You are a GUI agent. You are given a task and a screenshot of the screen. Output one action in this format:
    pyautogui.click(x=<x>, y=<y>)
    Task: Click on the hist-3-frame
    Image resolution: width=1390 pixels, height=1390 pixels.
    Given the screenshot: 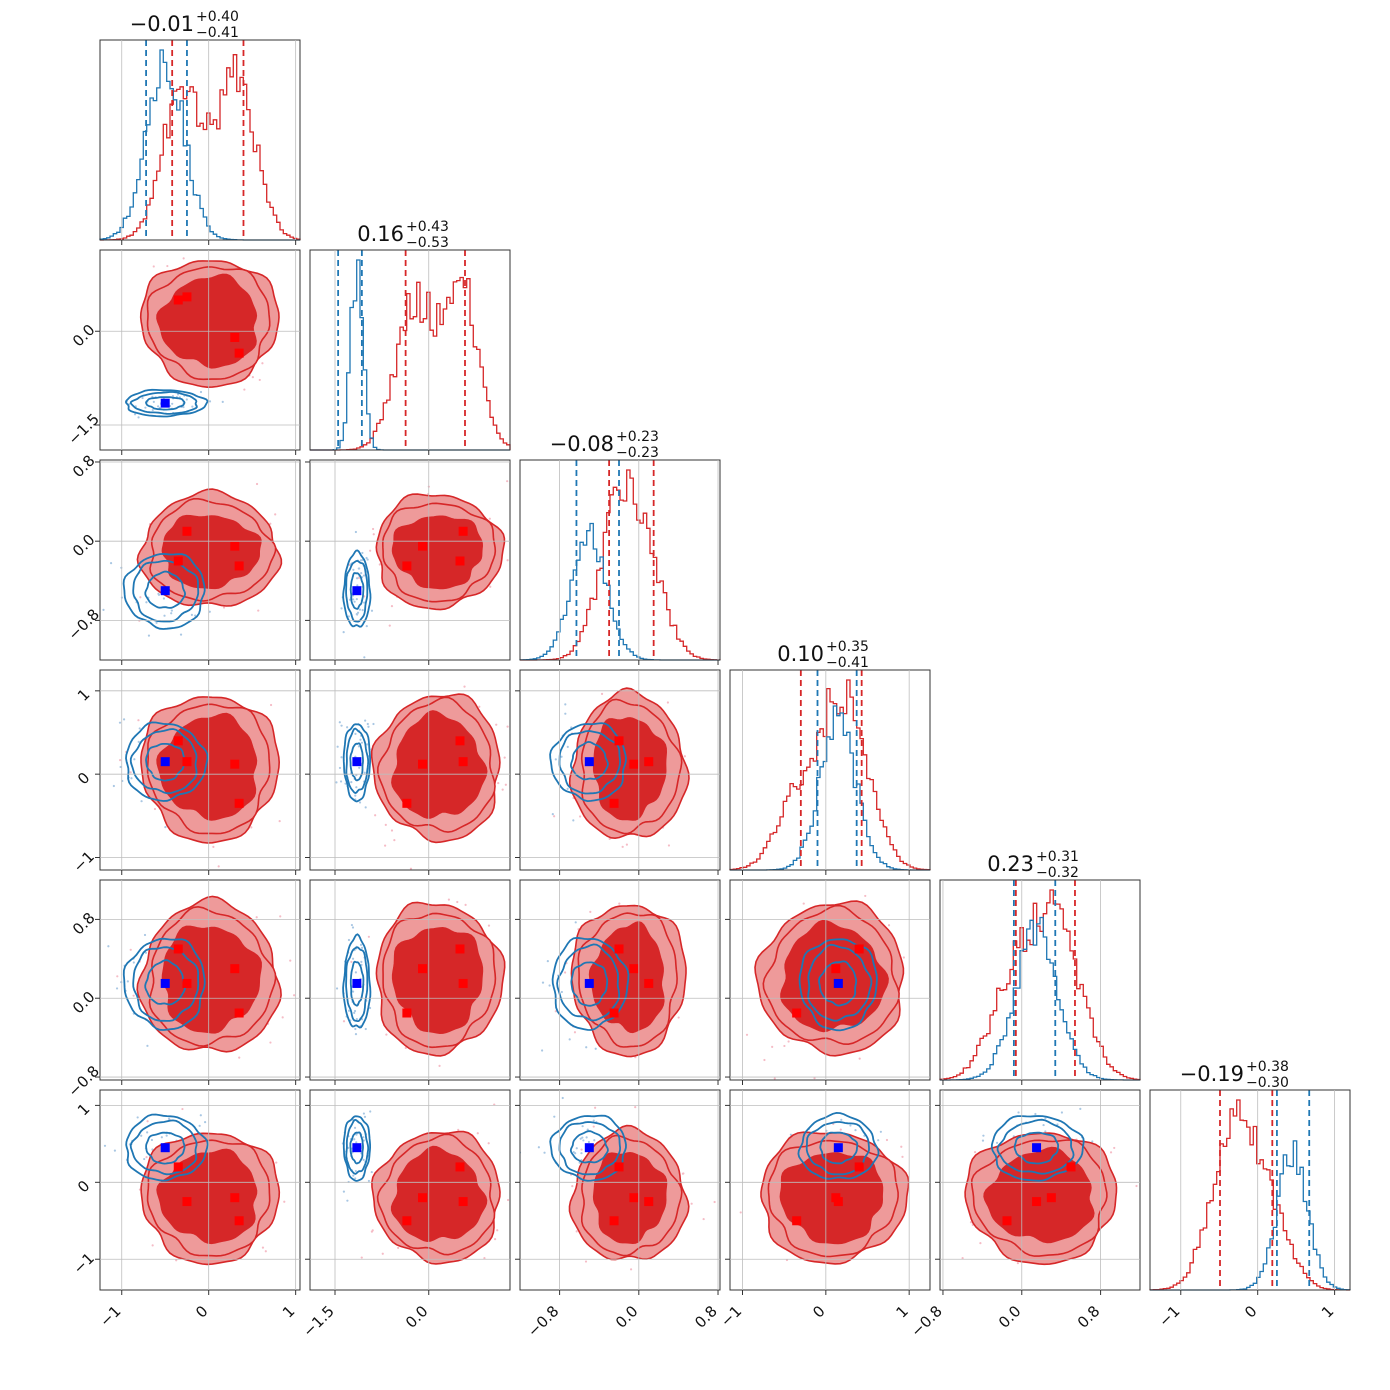 What is the action you would take?
    pyautogui.click(x=830, y=770)
    